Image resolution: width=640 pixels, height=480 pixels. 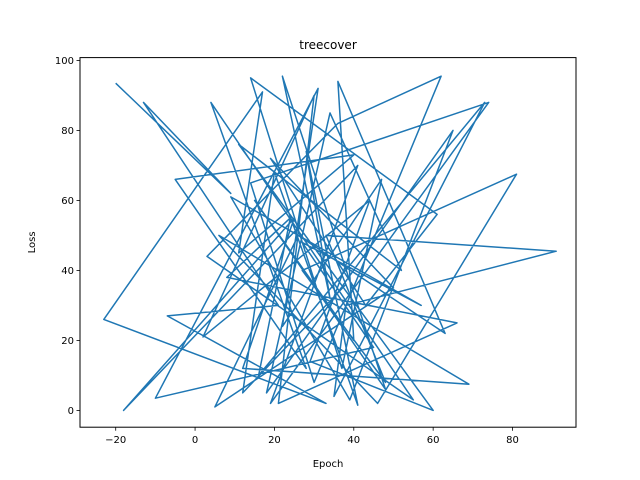 What do you see at coordinates (71, 411) in the screenshot?
I see `y-tick-label: 0` at bounding box center [71, 411].